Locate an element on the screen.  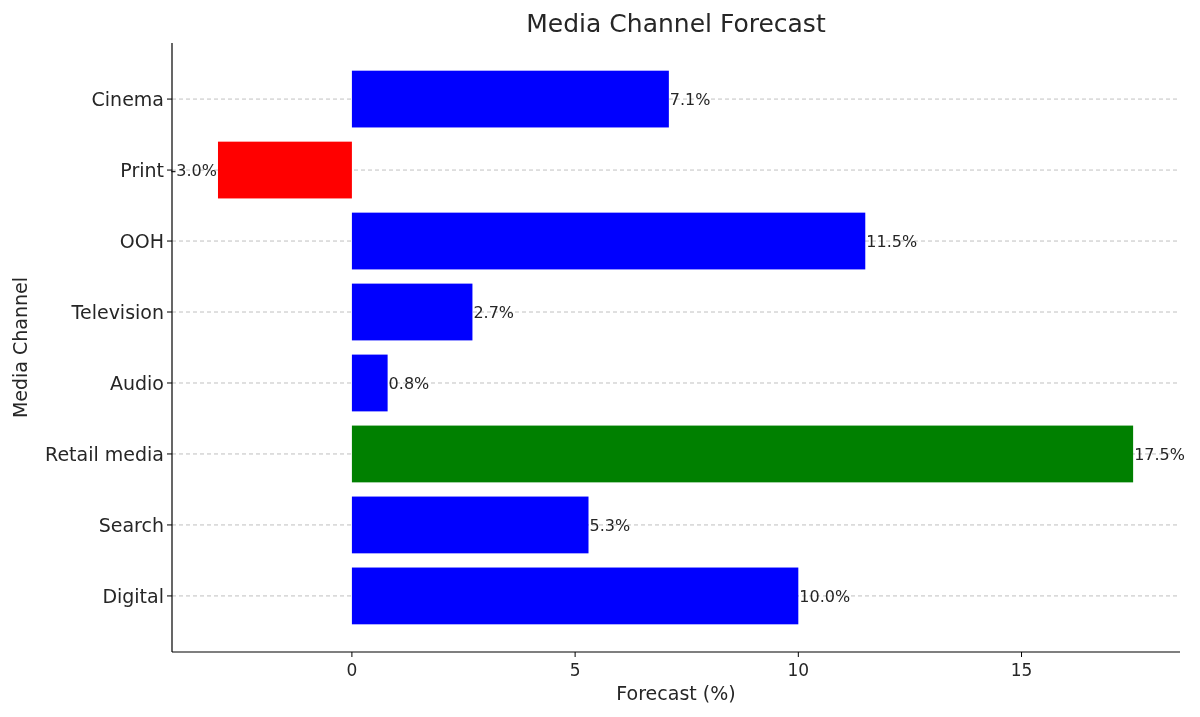
y-tick-label: Print is located at coordinates (142, 169).